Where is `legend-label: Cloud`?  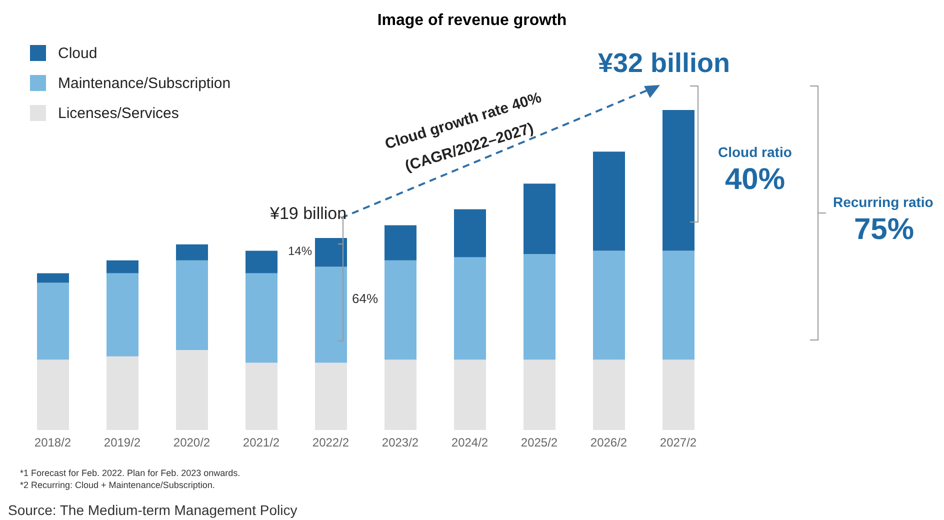
legend-label: Cloud is located at coordinates (78, 53).